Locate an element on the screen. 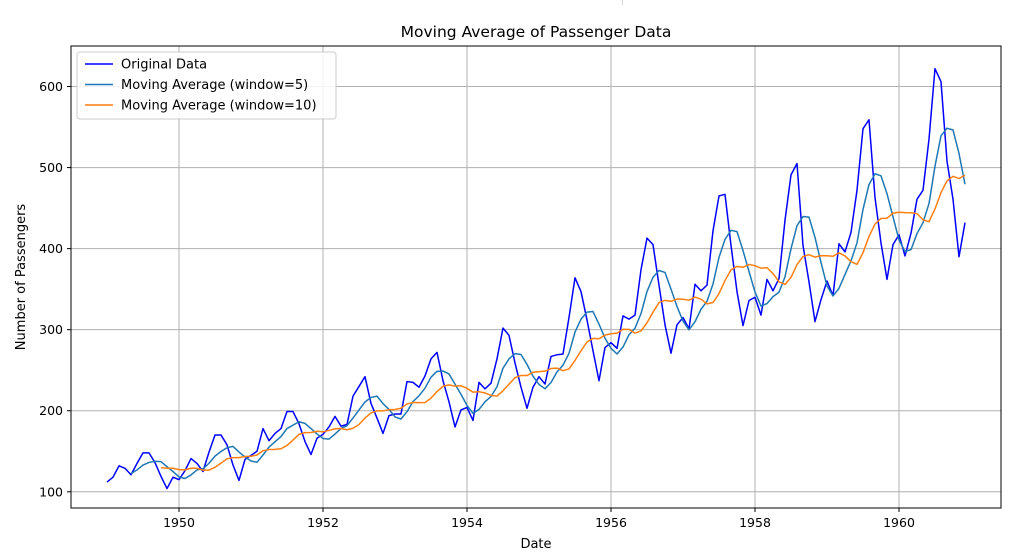 This screenshot has height=559, width=1025. window-divider is located at coordinates (622, 2).